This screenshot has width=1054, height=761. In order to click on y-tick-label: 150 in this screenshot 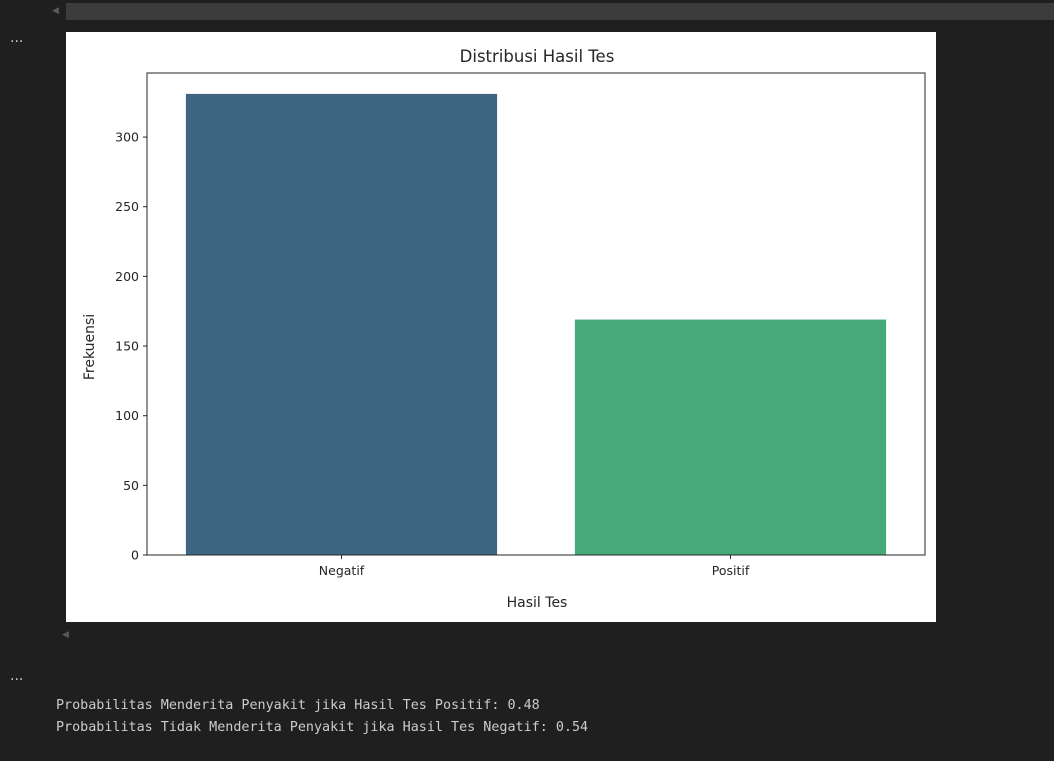, I will do `click(127, 346)`.